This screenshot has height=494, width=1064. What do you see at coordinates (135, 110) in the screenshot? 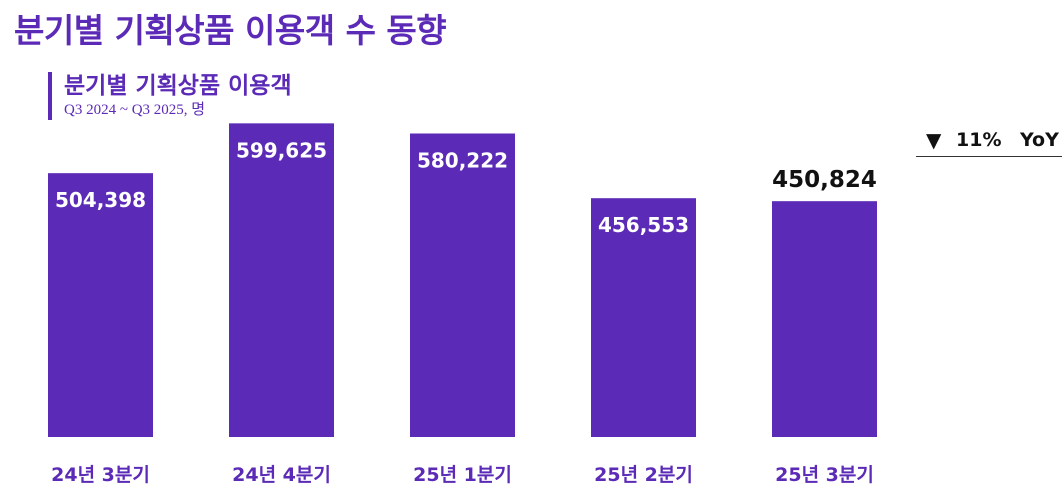
I see `chart-caption: Q3 2024 ~ Q3 2025, 명` at bounding box center [135, 110].